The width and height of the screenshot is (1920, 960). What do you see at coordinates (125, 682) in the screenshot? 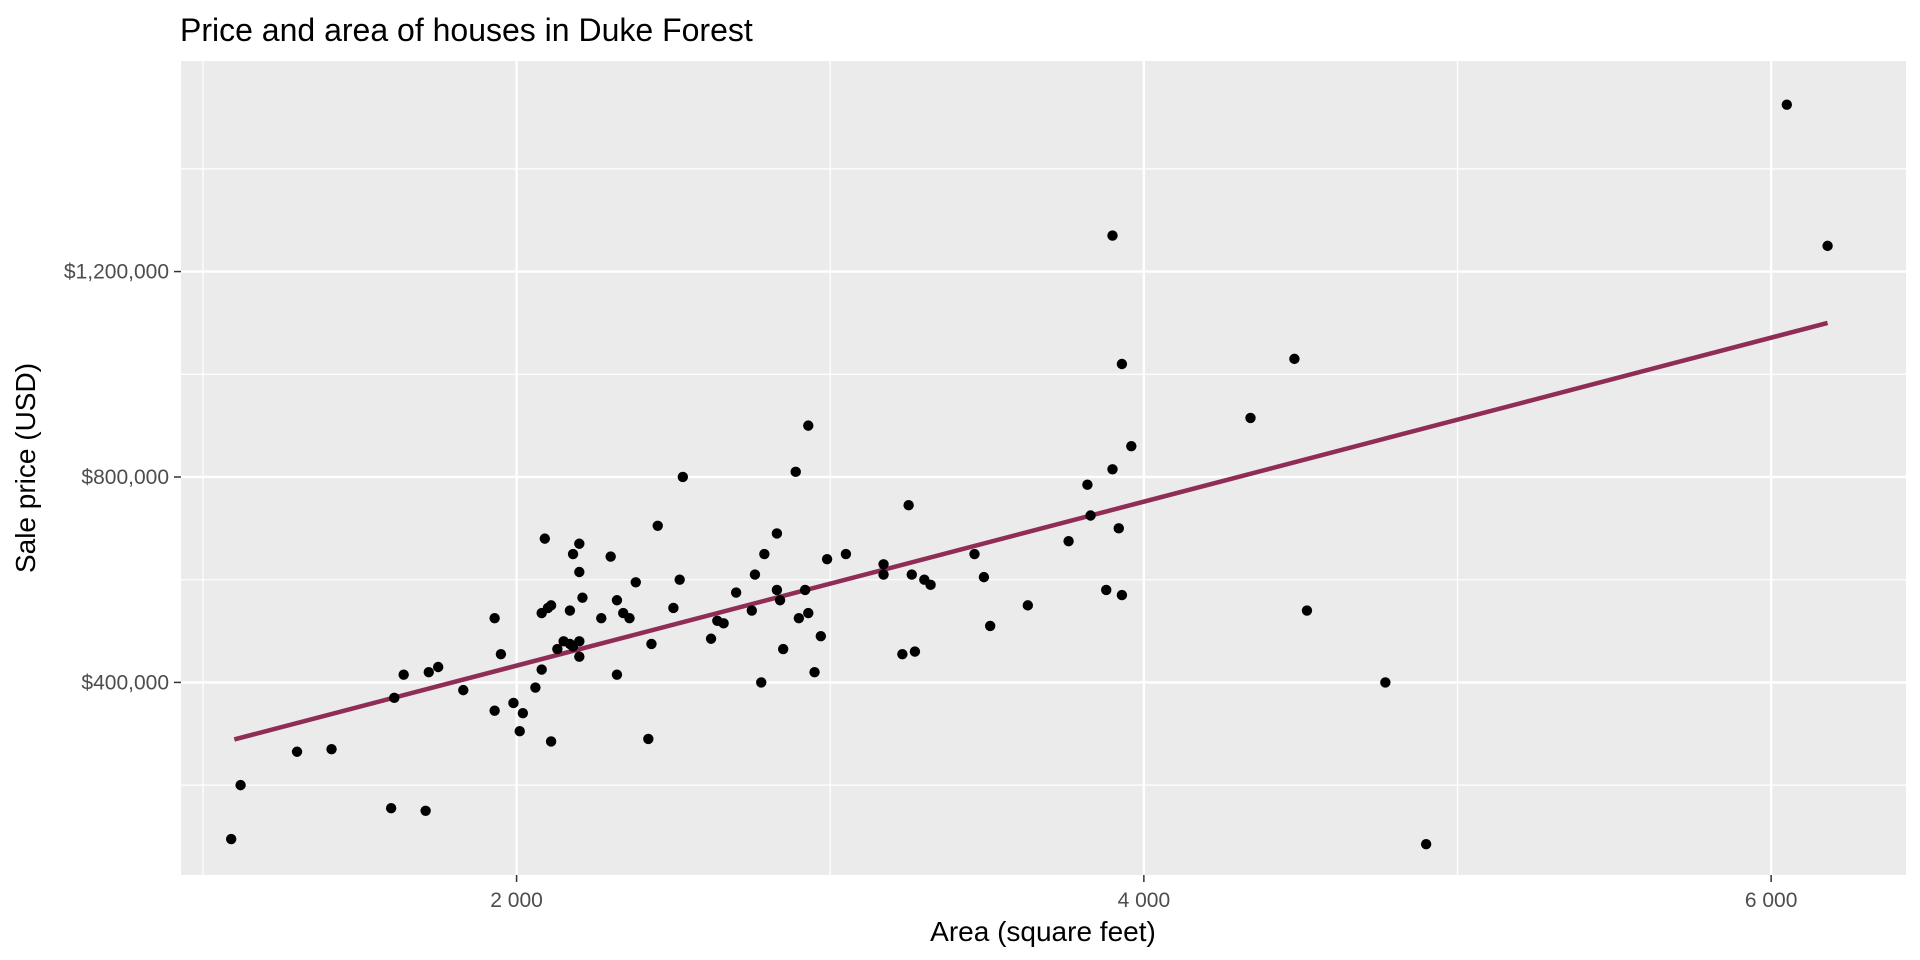
I see `y-tick-label: $400,000` at bounding box center [125, 682].